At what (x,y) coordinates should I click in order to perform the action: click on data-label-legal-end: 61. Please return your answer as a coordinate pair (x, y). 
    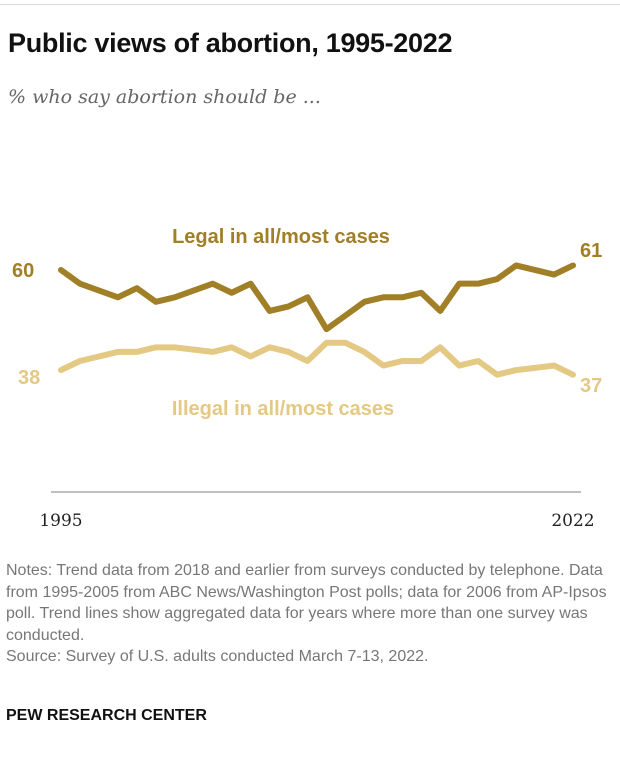
    Looking at the image, I should click on (591, 251).